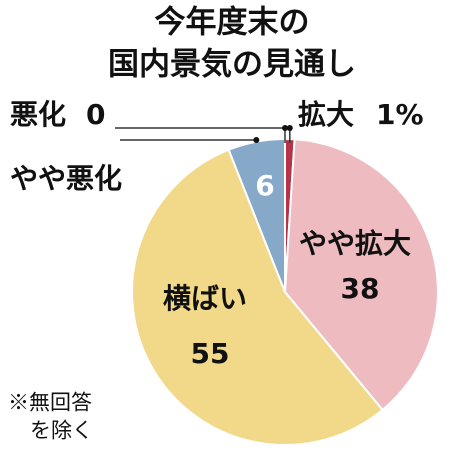 This screenshot has width=450, height=450. What do you see at coordinates (61, 431) in the screenshot?
I see `note: を除く` at bounding box center [61, 431].